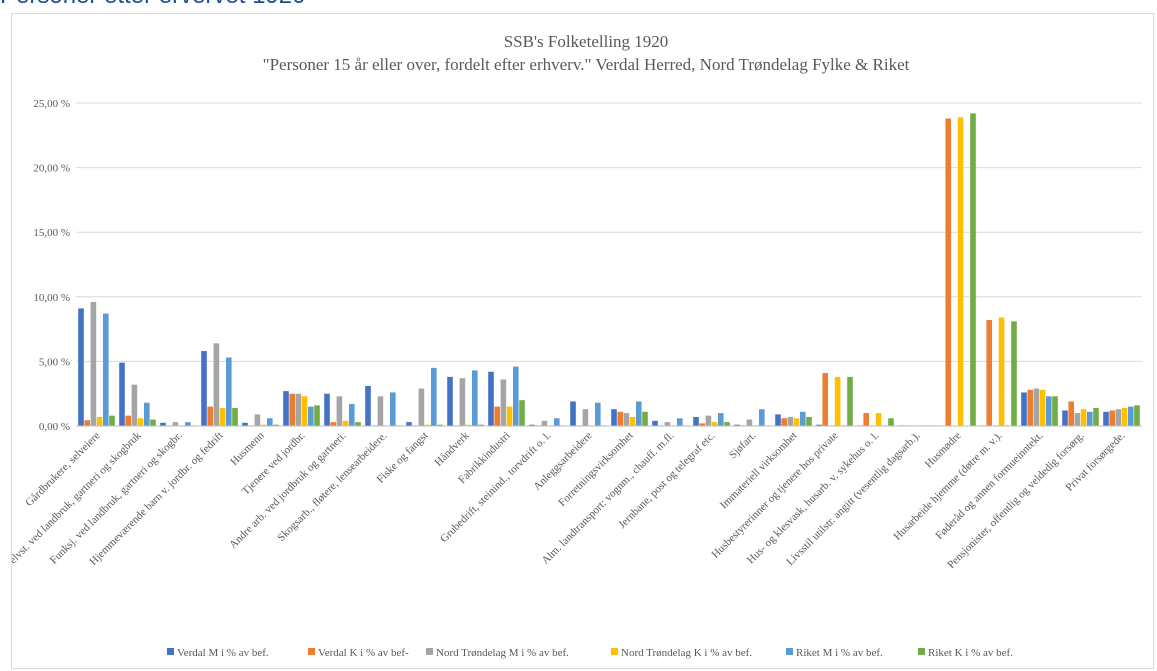 The image size is (1157, 671). I want to click on legend-label: Verdal M i % av bef., so click(223, 653).